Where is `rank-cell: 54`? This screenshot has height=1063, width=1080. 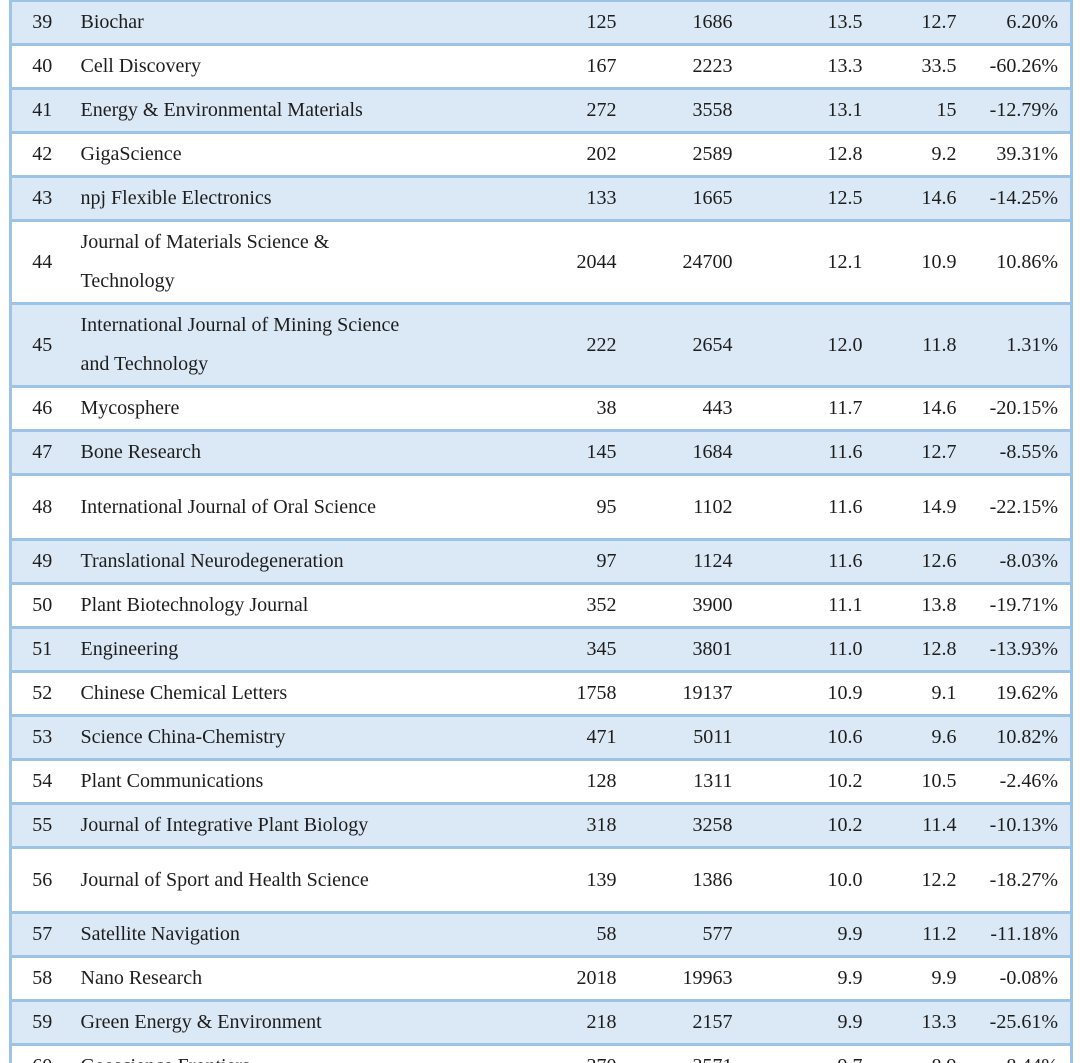 rank-cell: 54 is located at coordinates (41, 782).